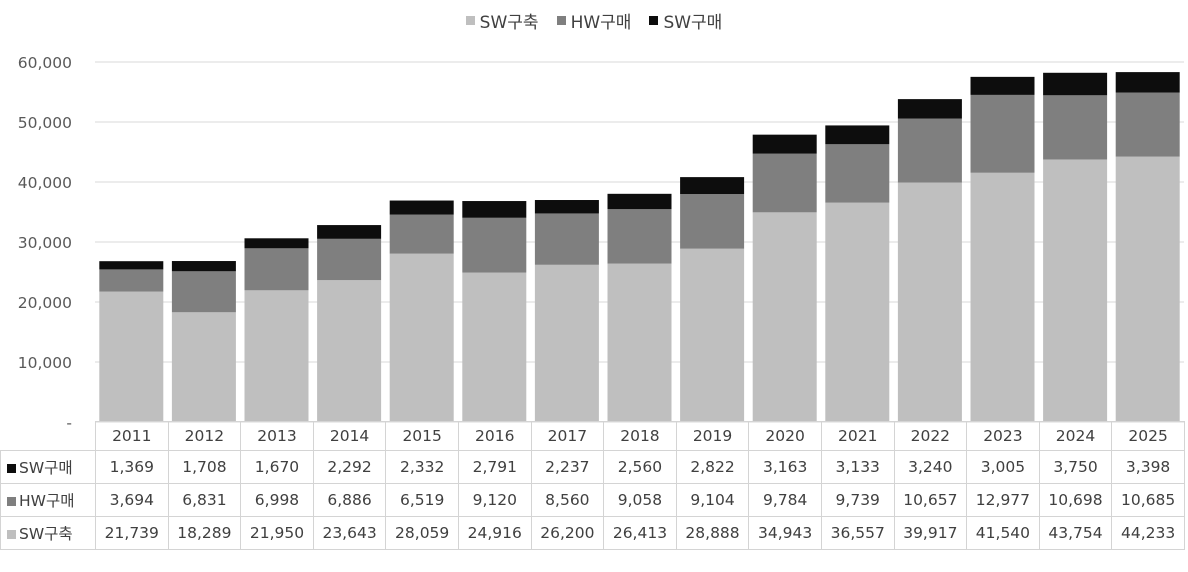  I want to click on x-tick-label: 2014, so click(349, 436).